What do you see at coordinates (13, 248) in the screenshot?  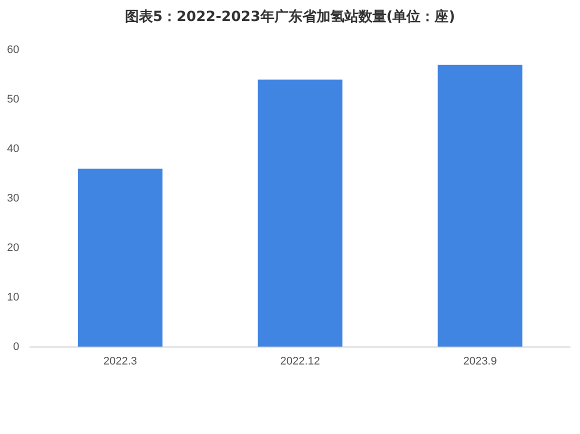 I see `y-tick-label: 20` at bounding box center [13, 248].